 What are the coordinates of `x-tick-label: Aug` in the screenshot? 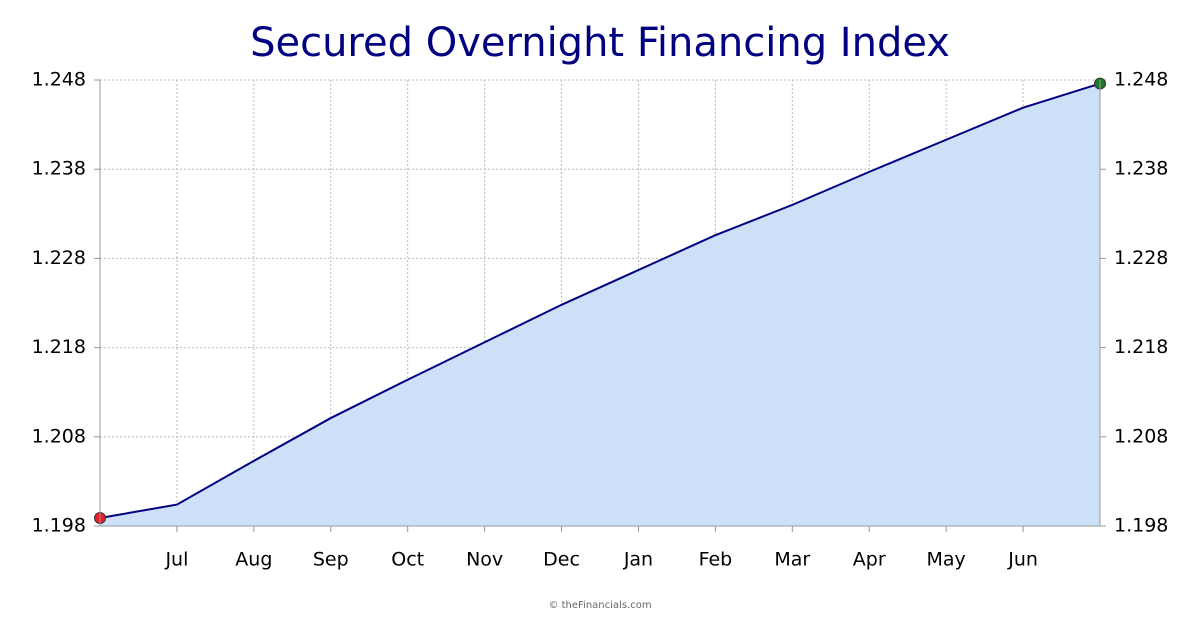 It's located at (253, 560).